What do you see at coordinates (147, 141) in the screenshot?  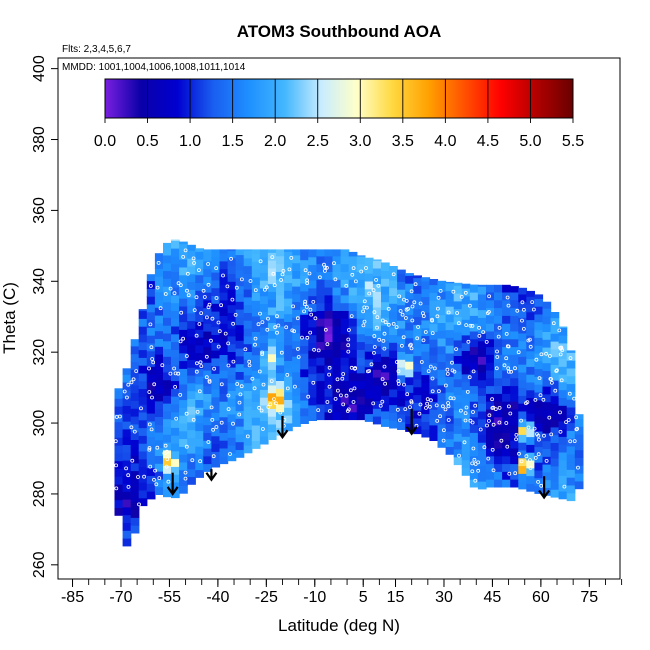 I see `colorbar-tick-label: 0.5` at bounding box center [147, 141].